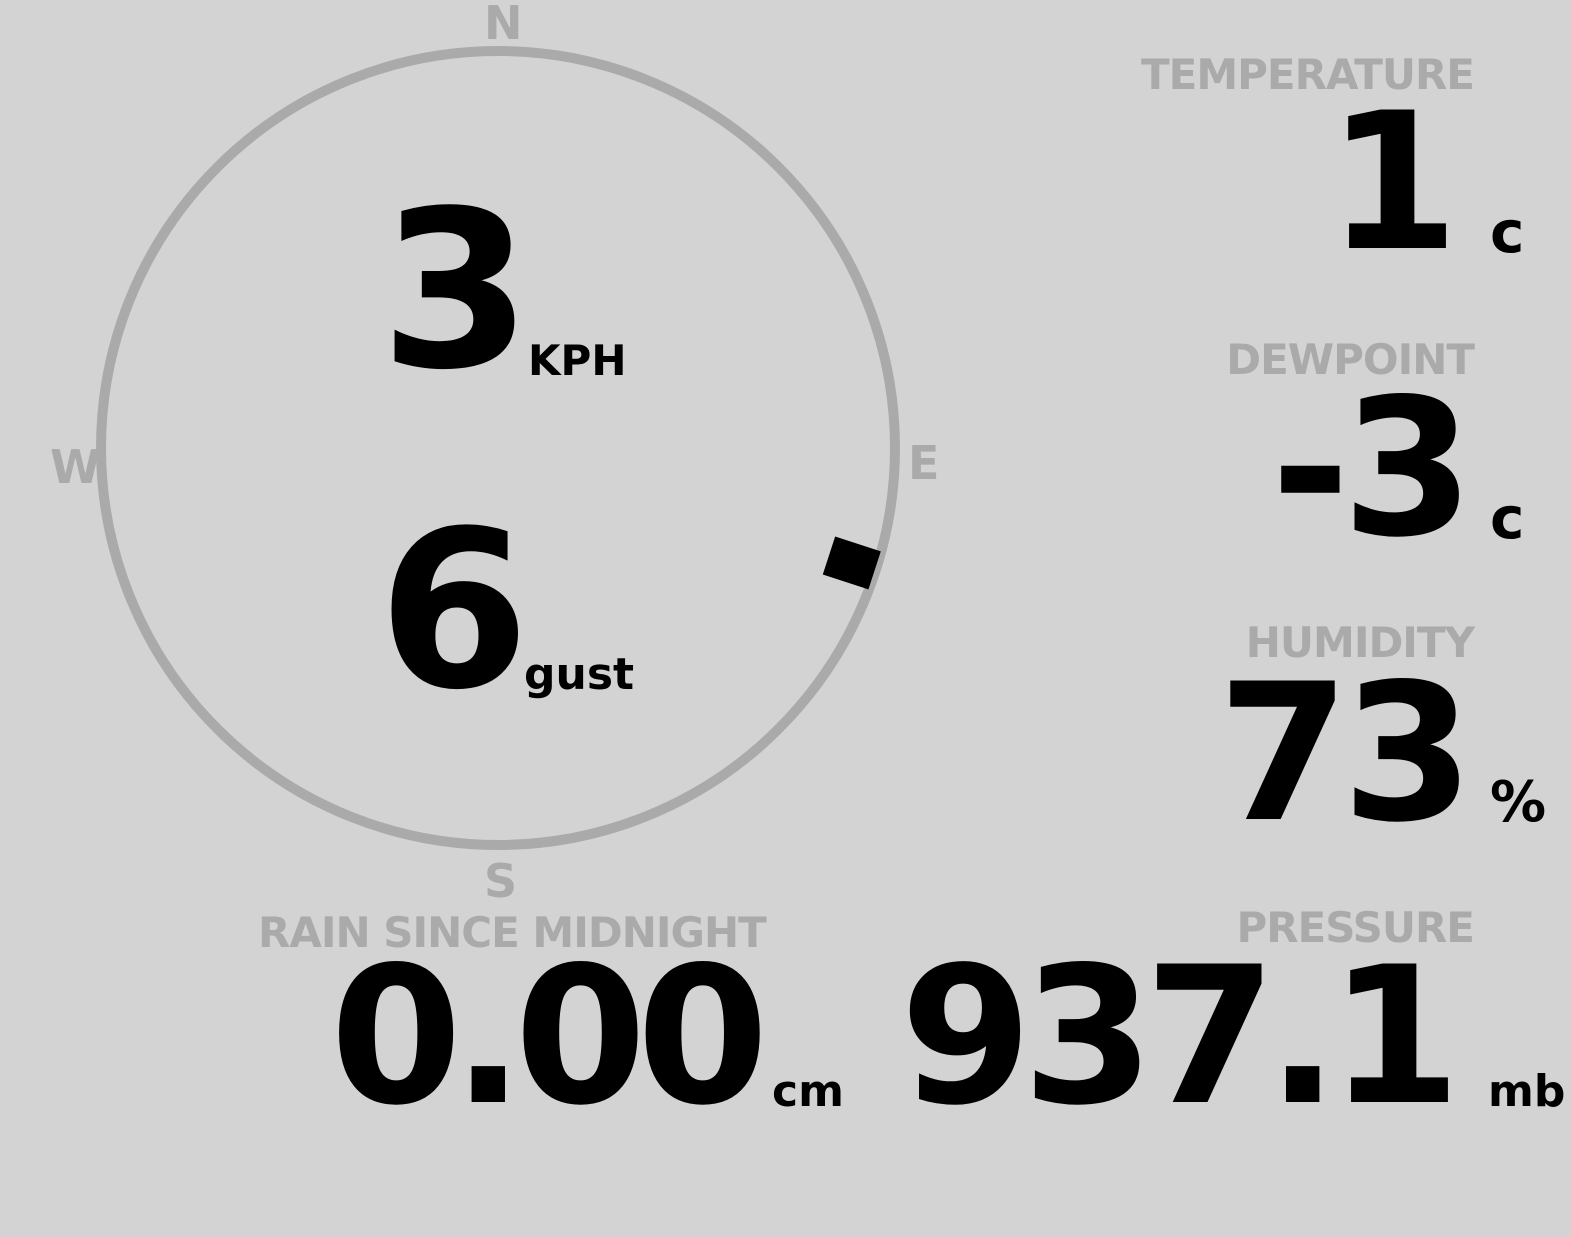  What do you see at coordinates (1350, 359) in the screenshot?
I see `dewpoint-label: DEWPOINT` at bounding box center [1350, 359].